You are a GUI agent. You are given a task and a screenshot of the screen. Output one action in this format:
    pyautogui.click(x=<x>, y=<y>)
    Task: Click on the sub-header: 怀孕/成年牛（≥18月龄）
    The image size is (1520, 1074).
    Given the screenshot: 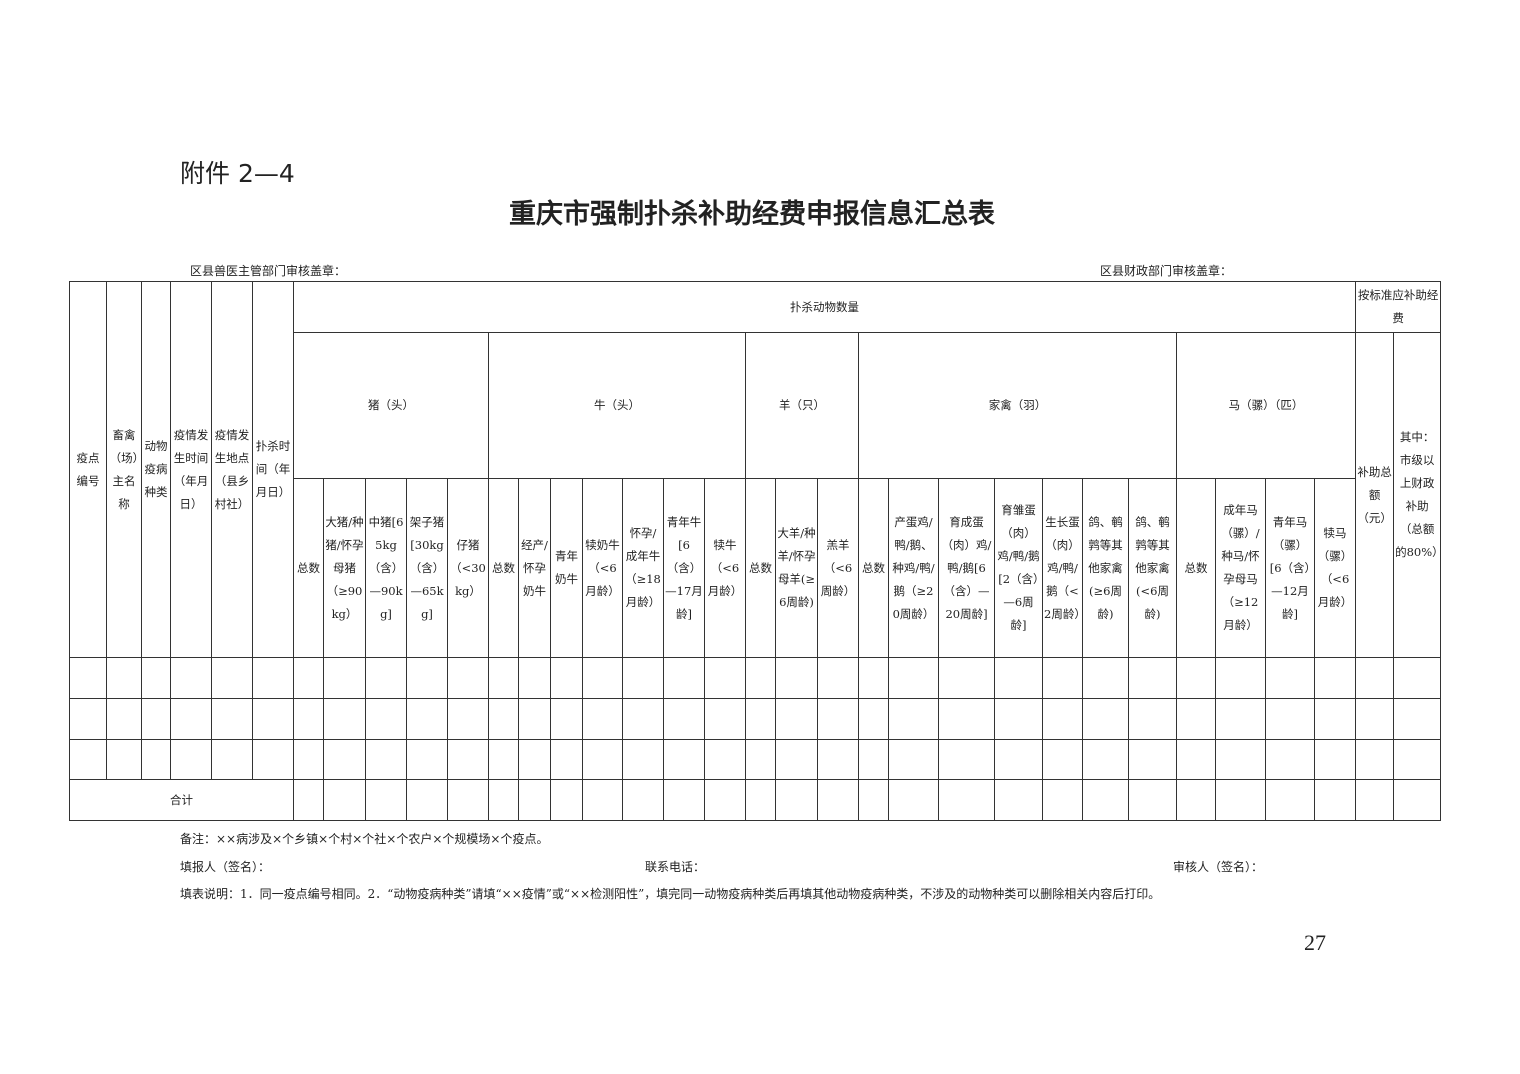 What is the action you would take?
    pyautogui.click(x=643, y=568)
    